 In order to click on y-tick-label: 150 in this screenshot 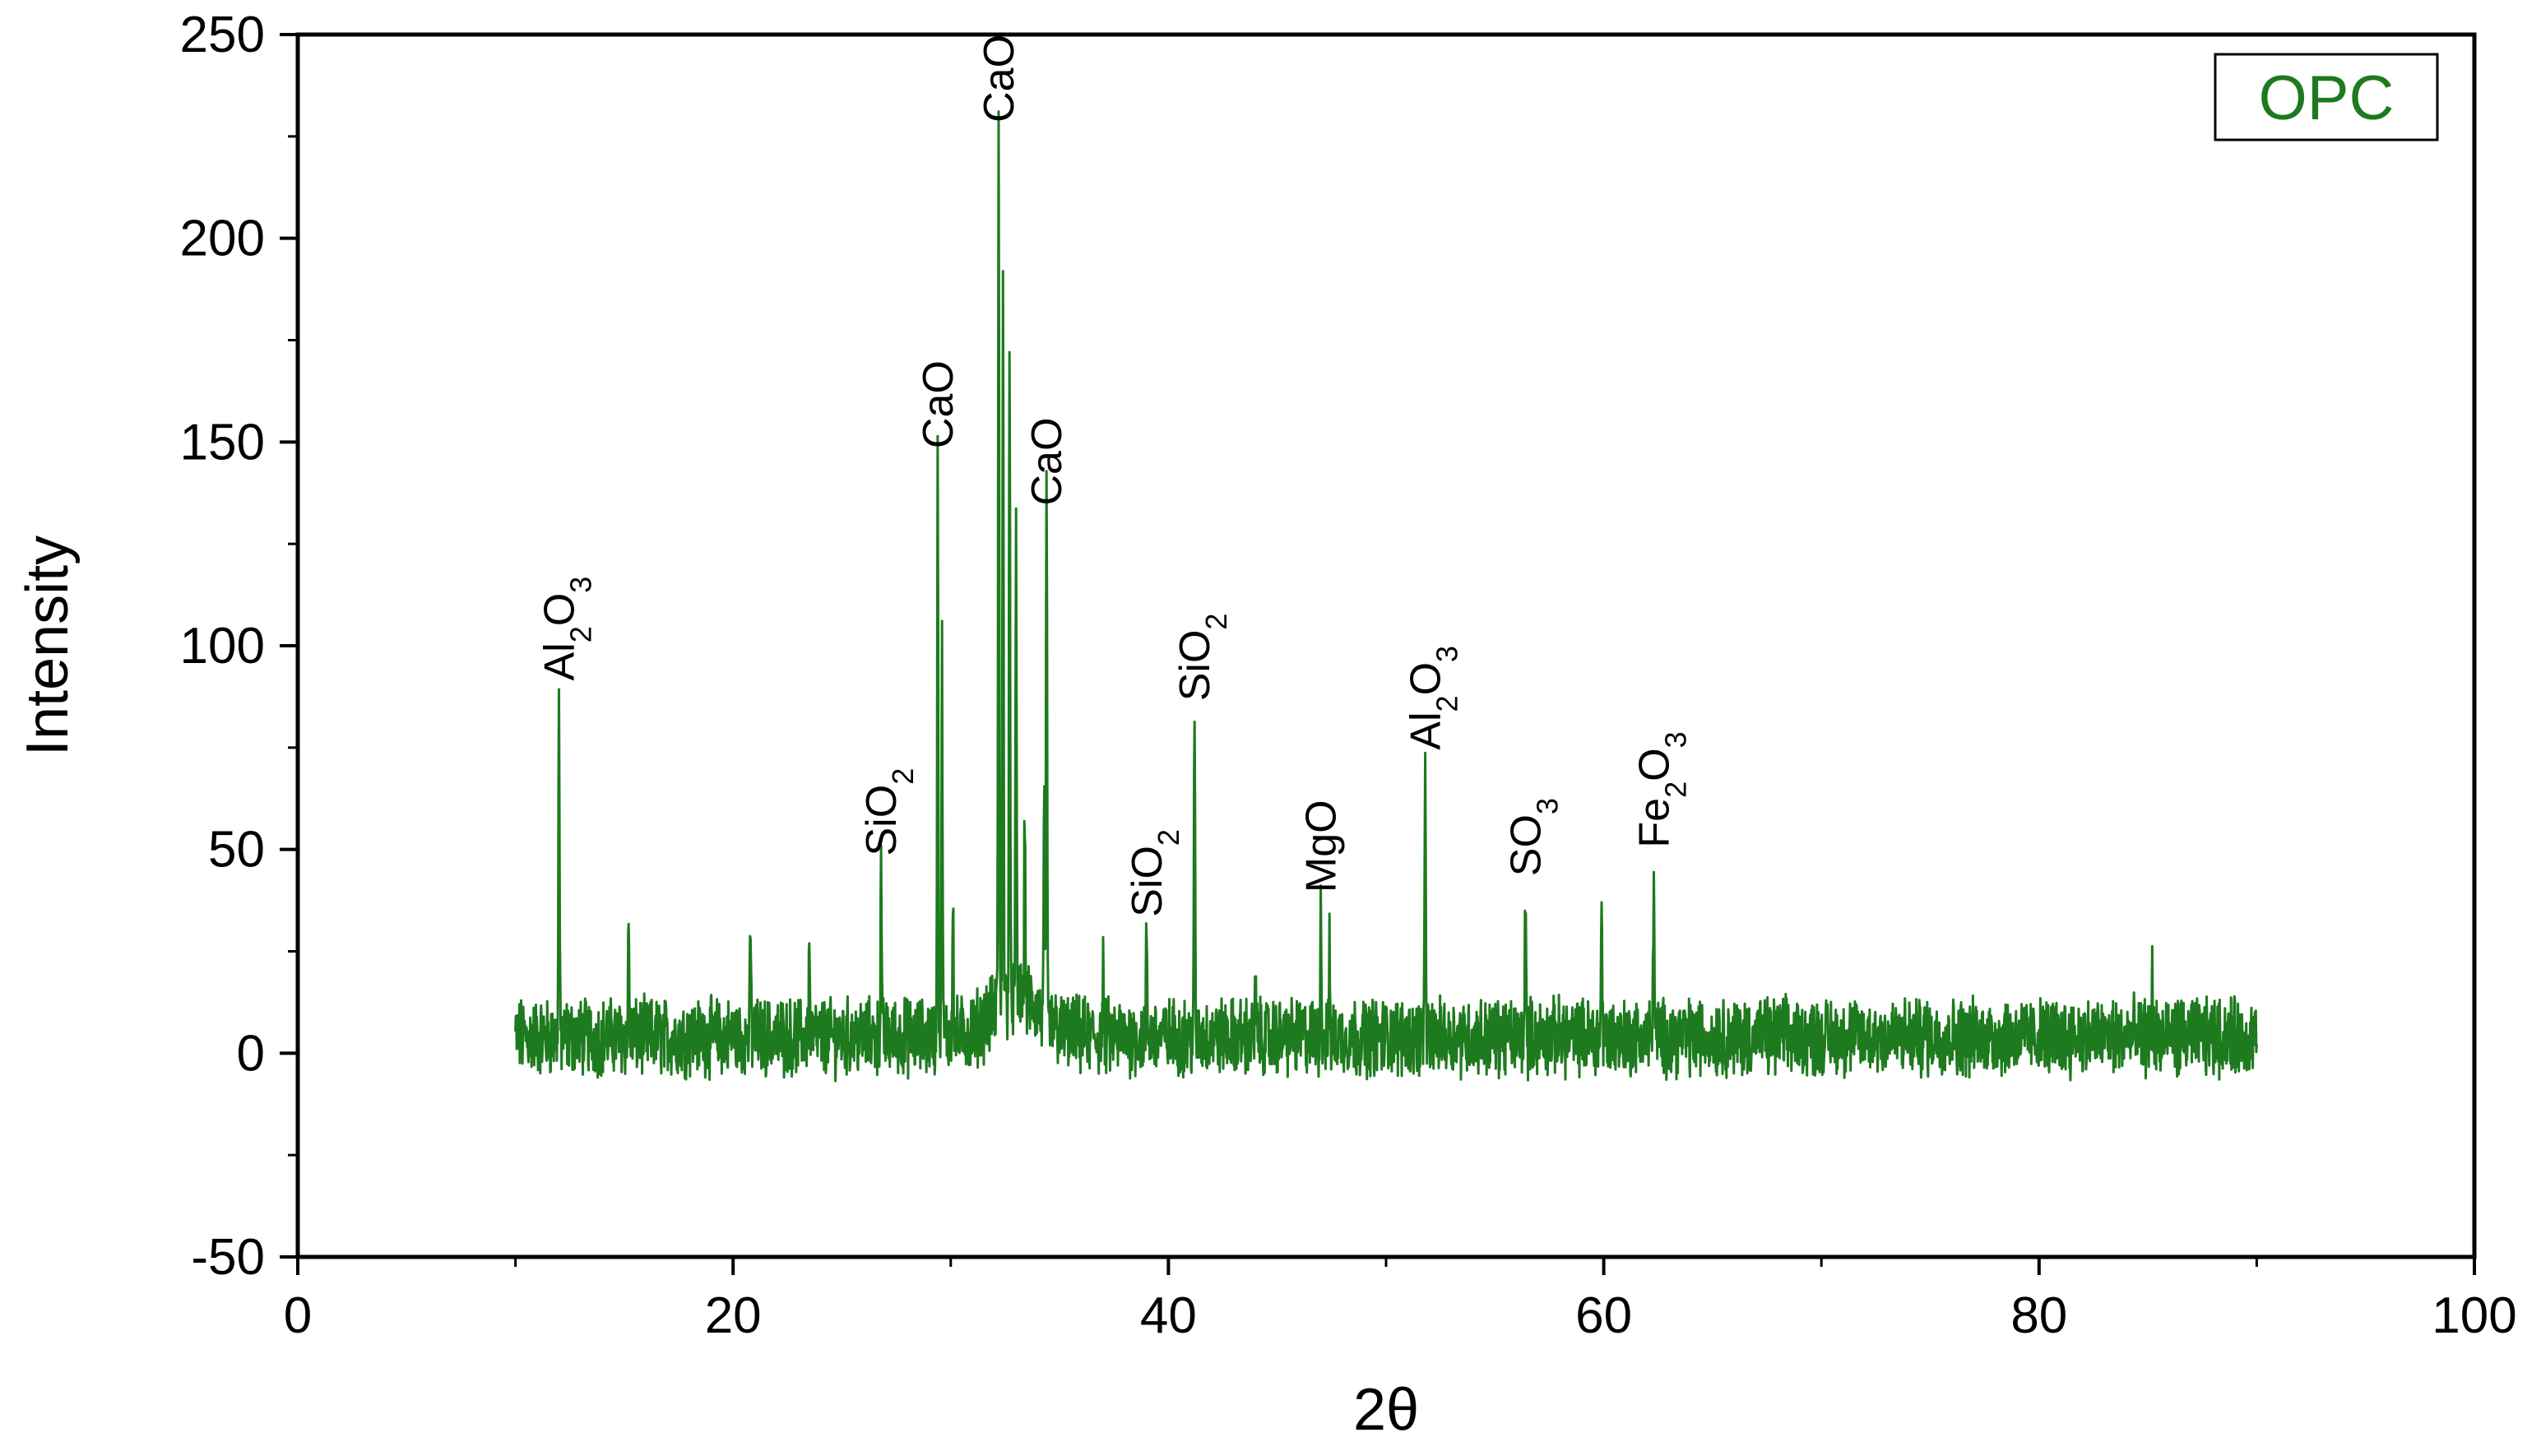, I will do `click(222, 442)`.